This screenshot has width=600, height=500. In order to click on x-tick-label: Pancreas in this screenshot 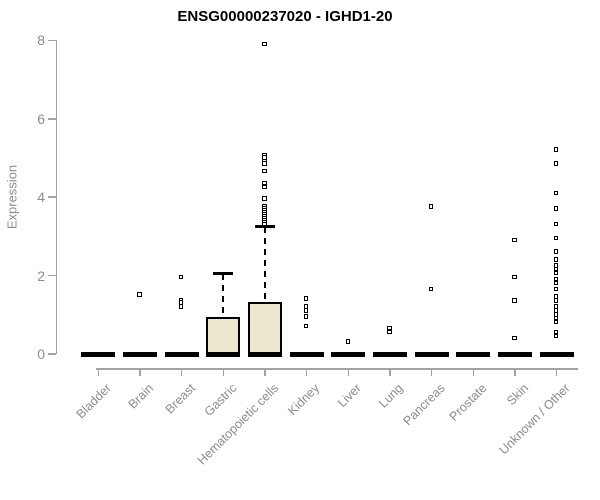, I will do `click(424, 405)`.